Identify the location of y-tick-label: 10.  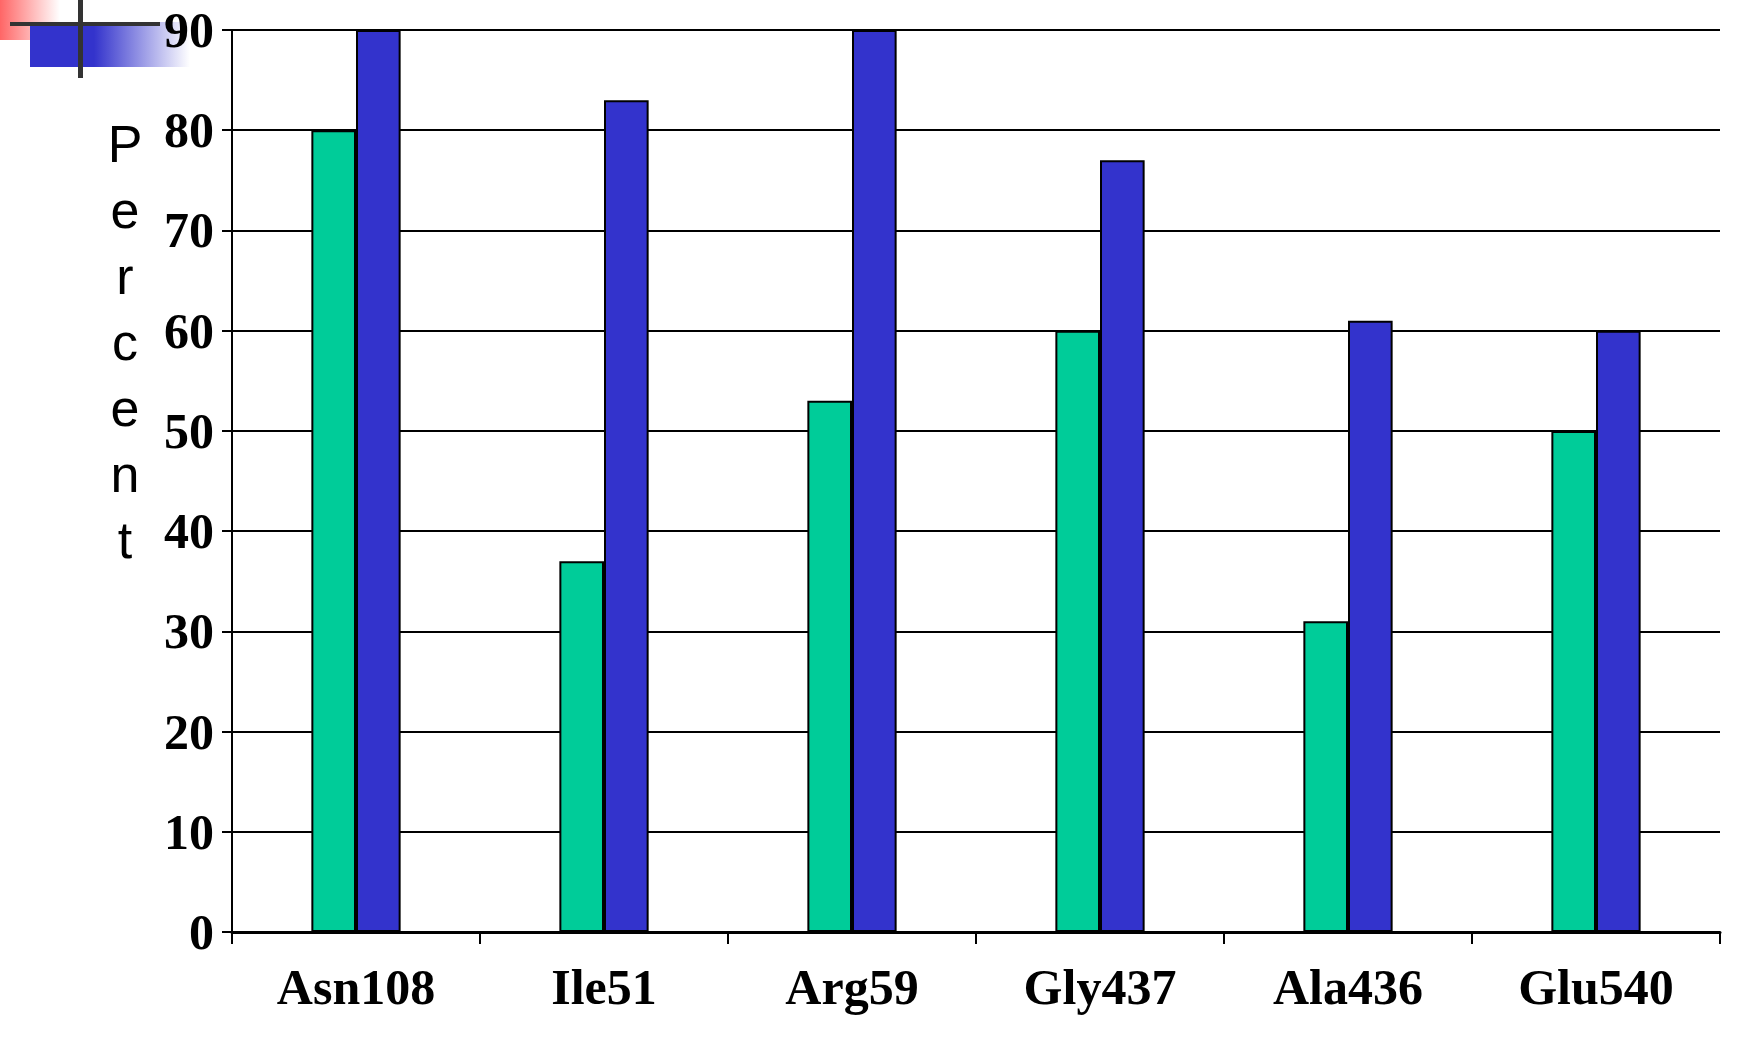
(189, 831).